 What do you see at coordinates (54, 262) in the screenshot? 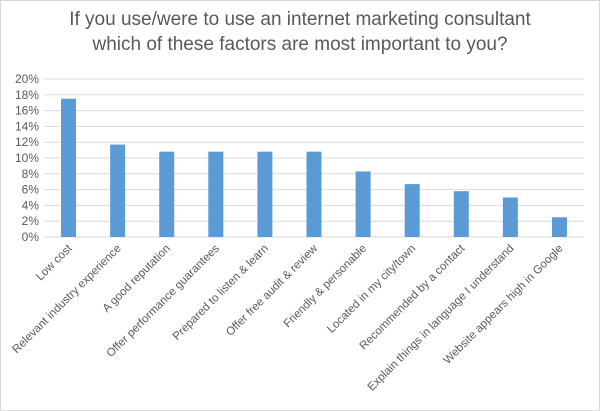
I see `x-tick-label: Low cost` at bounding box center [54, 262].